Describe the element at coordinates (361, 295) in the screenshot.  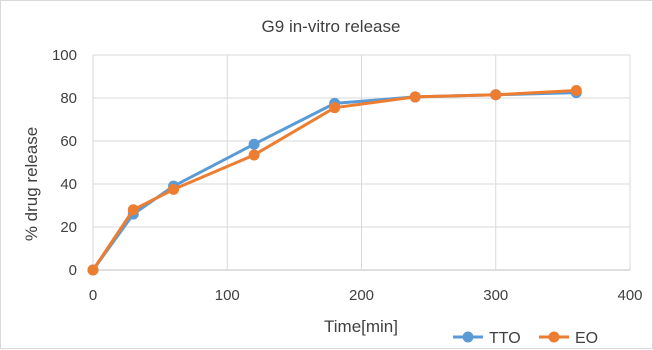
I see `x-tick-label-200: 200` at that location.